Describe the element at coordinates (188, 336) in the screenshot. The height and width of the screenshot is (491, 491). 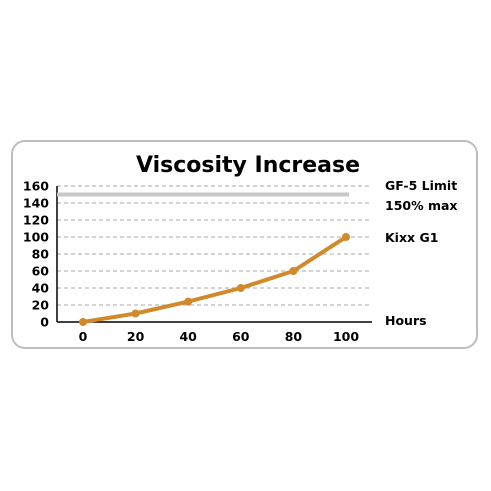
I see `x-tick-label: 40` at that location.